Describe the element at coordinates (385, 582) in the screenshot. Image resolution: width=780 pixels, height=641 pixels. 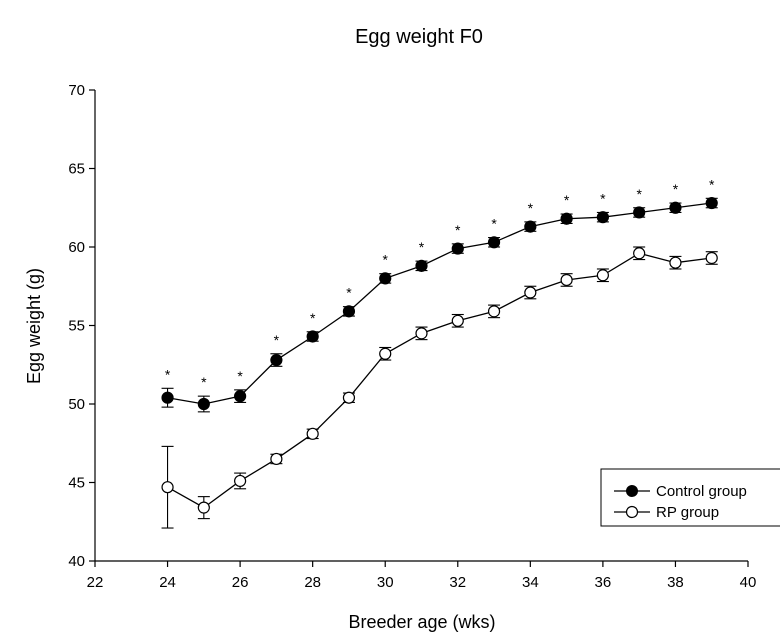
I see `x-tick-label: 30` at that location.